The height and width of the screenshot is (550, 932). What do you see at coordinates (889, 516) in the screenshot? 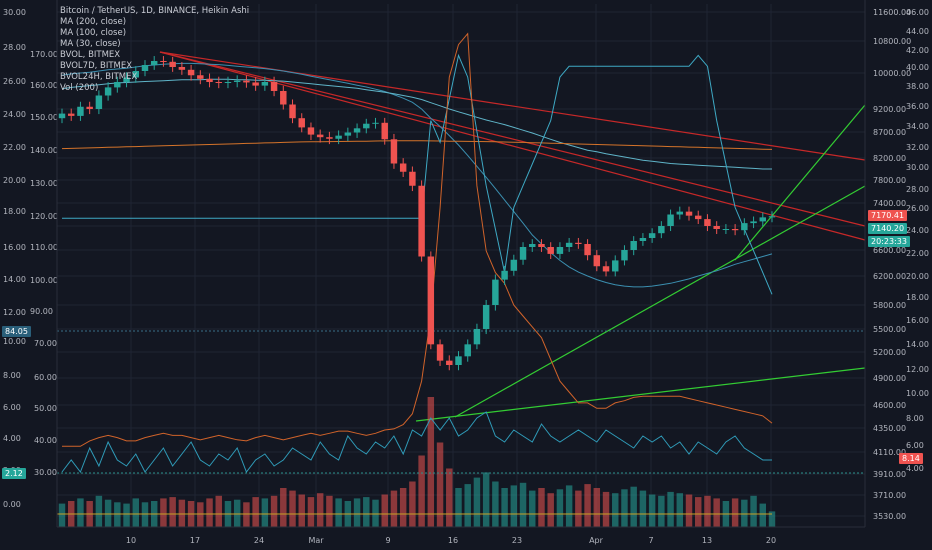
I see `price-tick-label: 3530.00` at bounding box center [889, 516].